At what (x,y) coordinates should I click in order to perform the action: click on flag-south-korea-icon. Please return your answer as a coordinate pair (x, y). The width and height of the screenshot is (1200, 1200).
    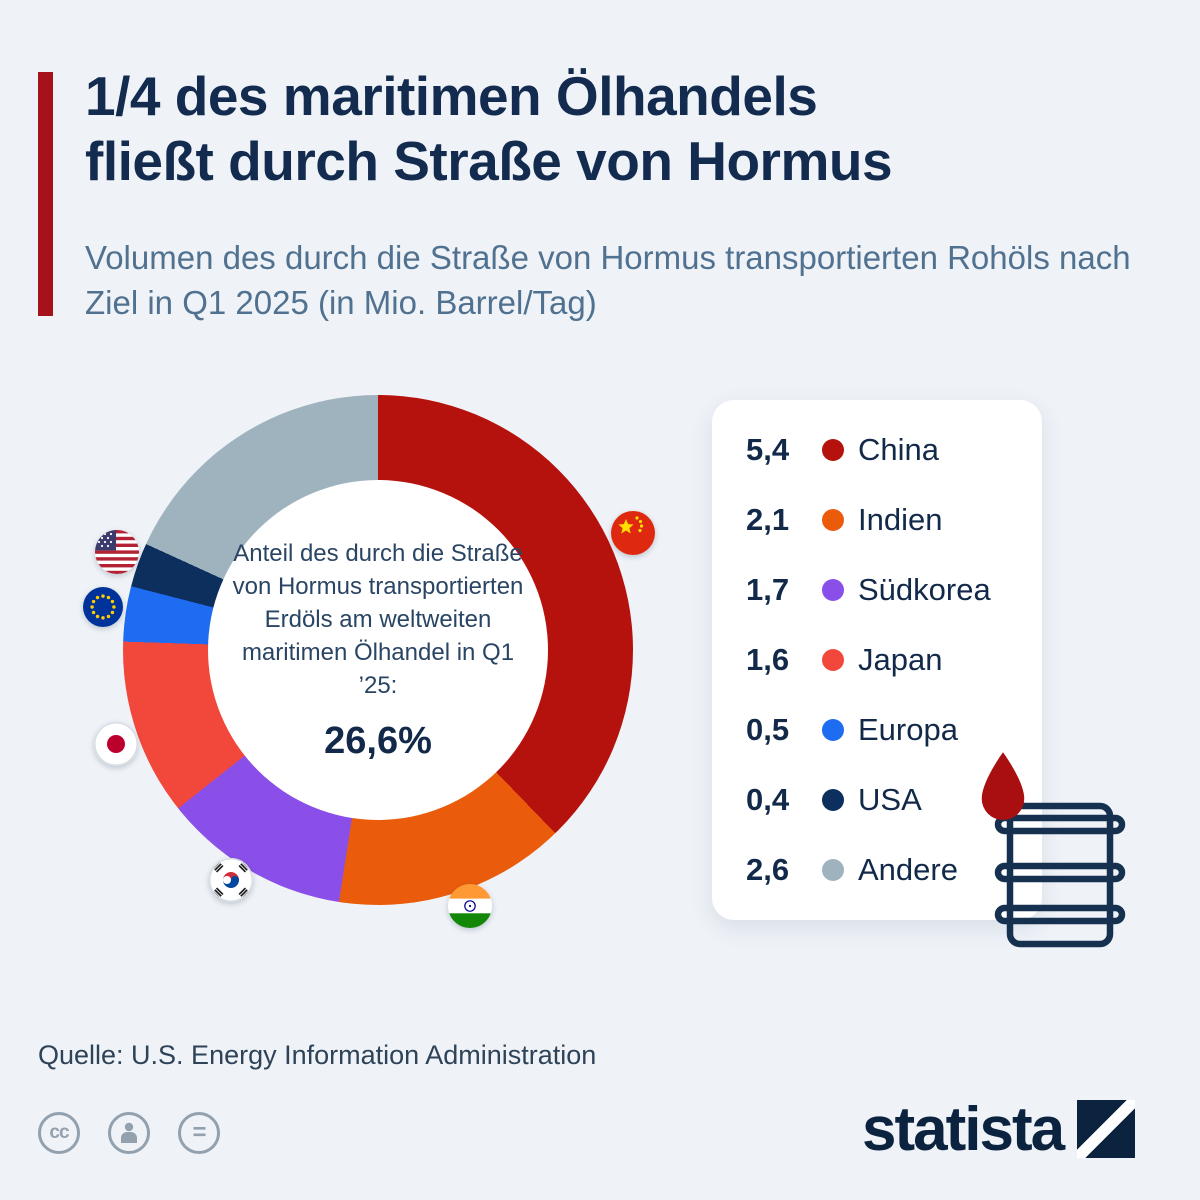
    Looking at the image, I should click on (231, 880).